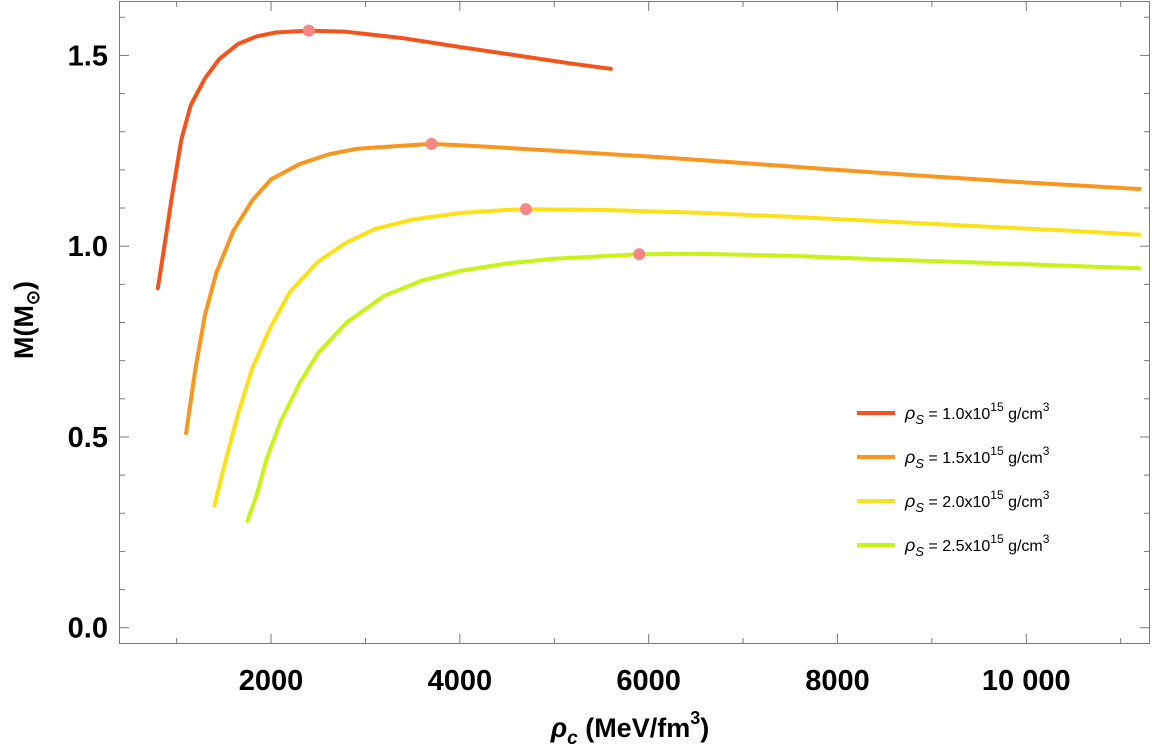 The image size is (1152, 747). Describe the element at coordinates (474, 142) in the screenshot. I see `max-points` at that location.